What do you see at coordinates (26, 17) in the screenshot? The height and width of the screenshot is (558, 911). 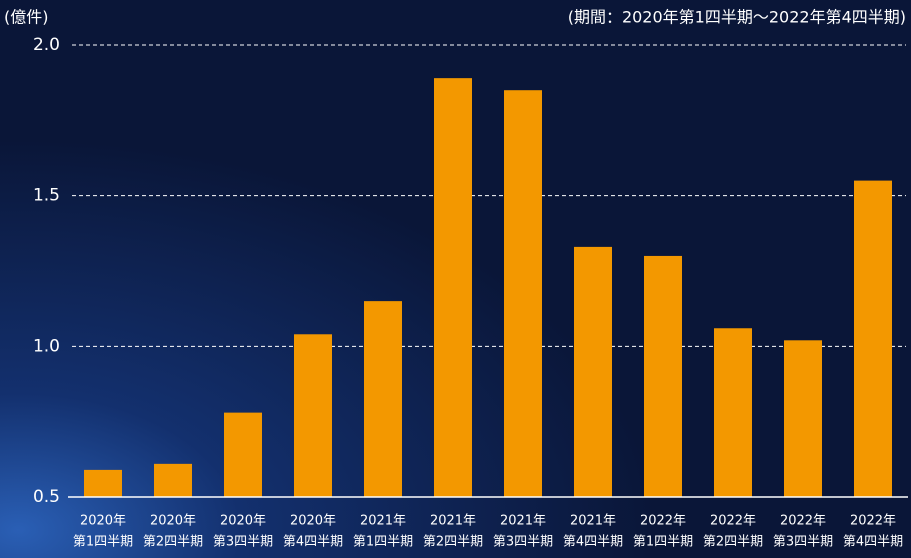 I see `y-axis-label: (億件)` at bounding box center [26, 17].